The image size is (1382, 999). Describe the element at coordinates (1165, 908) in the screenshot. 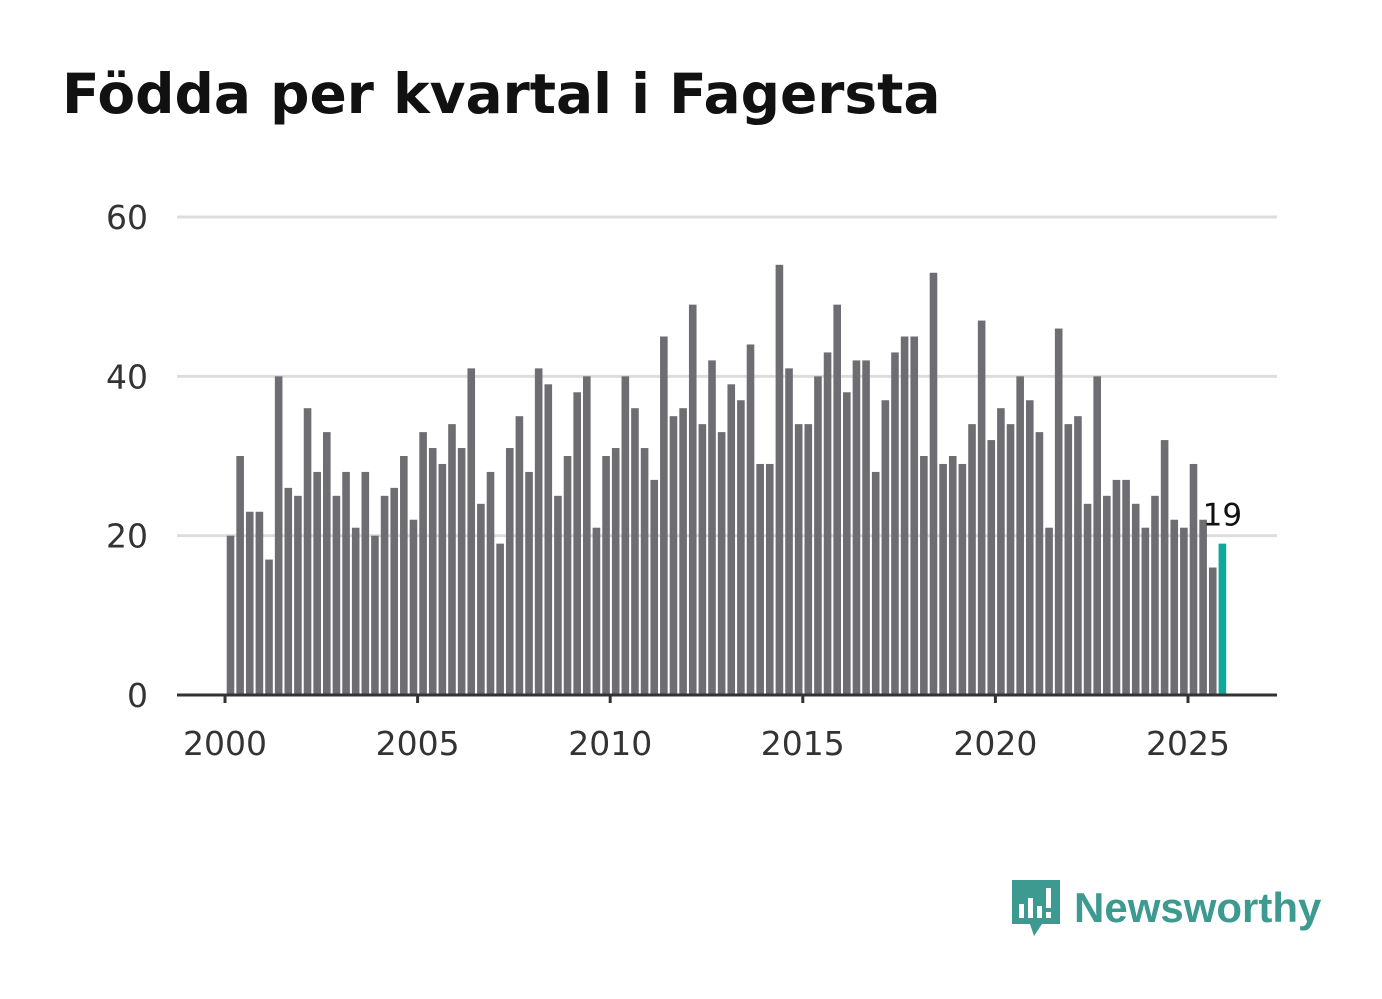

I see `newsworthy-logo: Newsworthy` at that location.